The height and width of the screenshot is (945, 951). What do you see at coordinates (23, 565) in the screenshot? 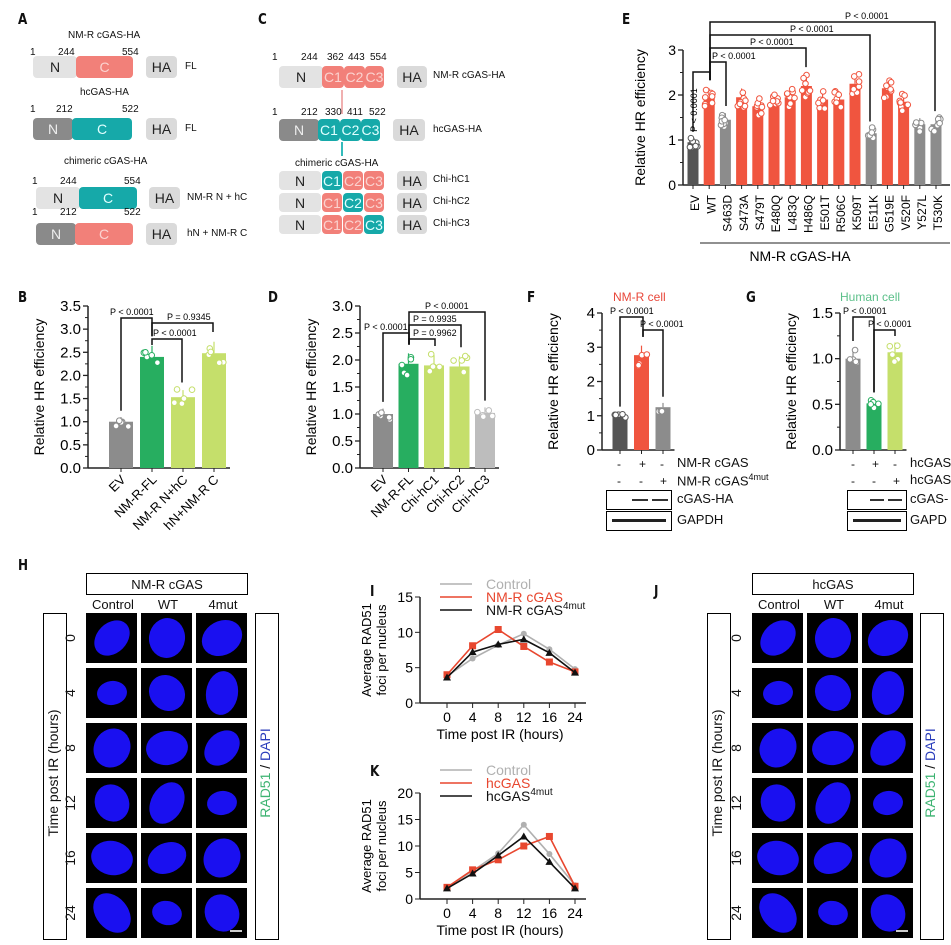
I see `panel-label-h: H` at bounding box center [23, 565].